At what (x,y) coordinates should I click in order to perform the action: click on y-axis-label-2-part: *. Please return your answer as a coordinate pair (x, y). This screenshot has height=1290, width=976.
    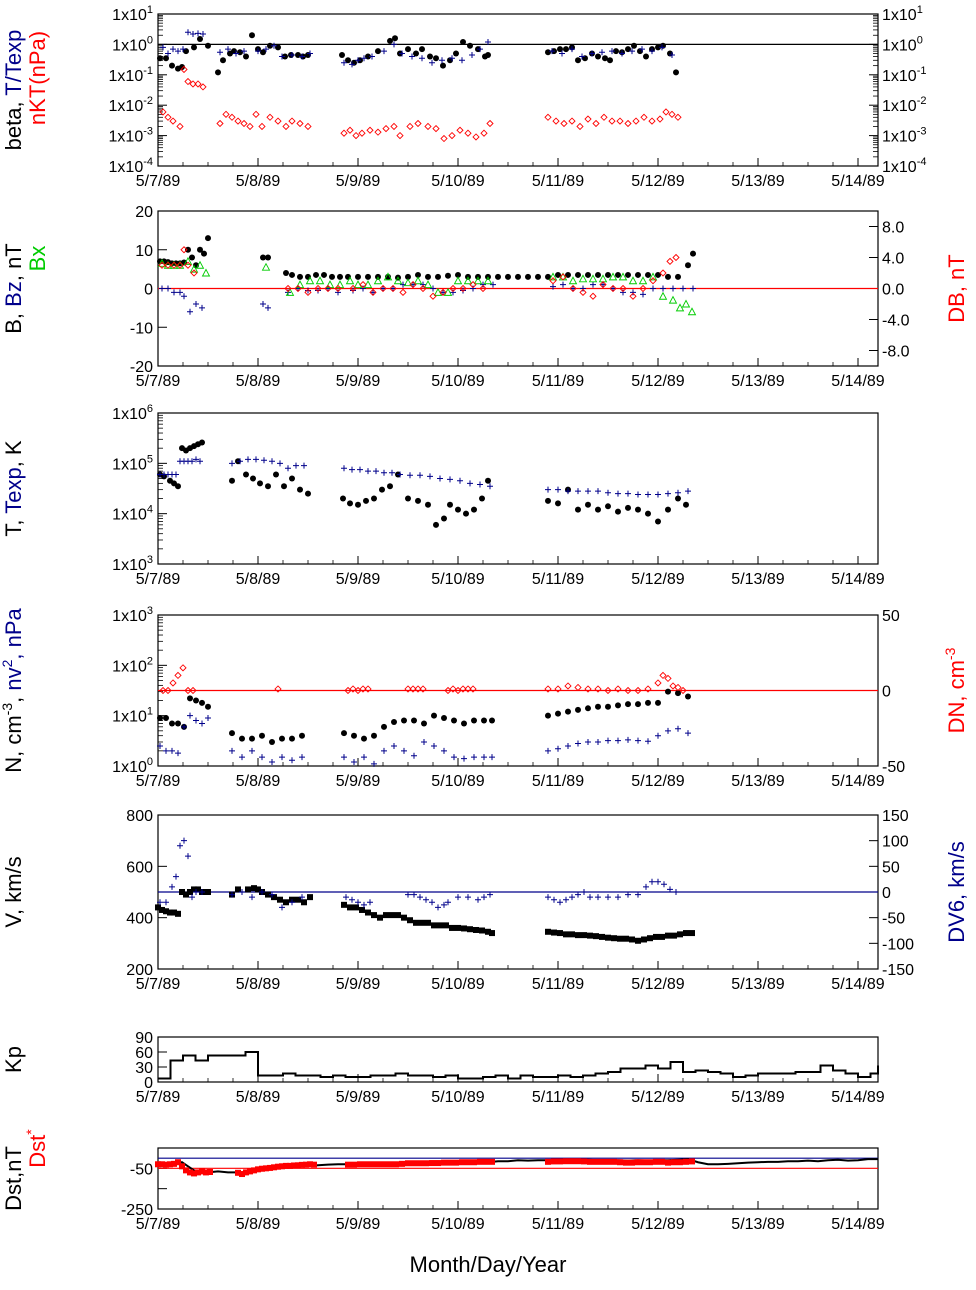
    Looking at the image, I should click on (31, 1132).